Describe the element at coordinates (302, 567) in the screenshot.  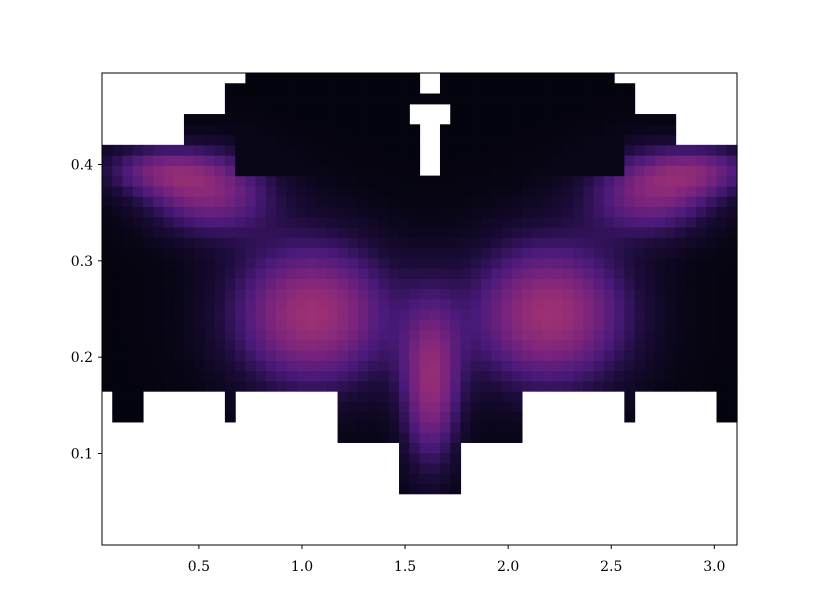
I see `x-tick-label: 1.0` at that location.